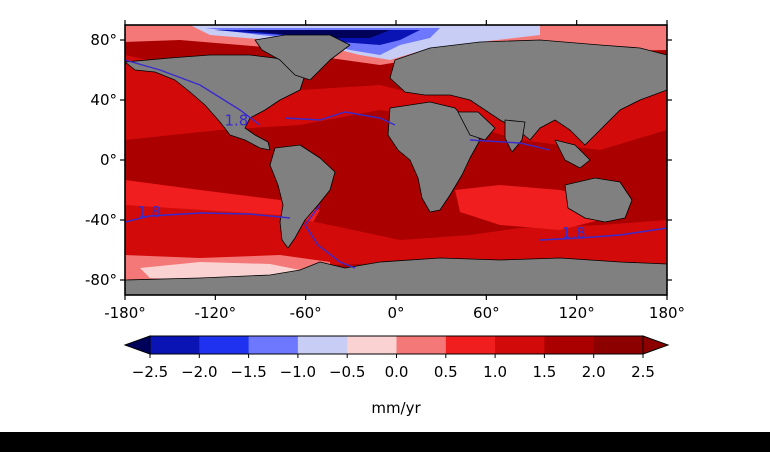  I want to click on x-tick-label: -120°, so click(216, 313).